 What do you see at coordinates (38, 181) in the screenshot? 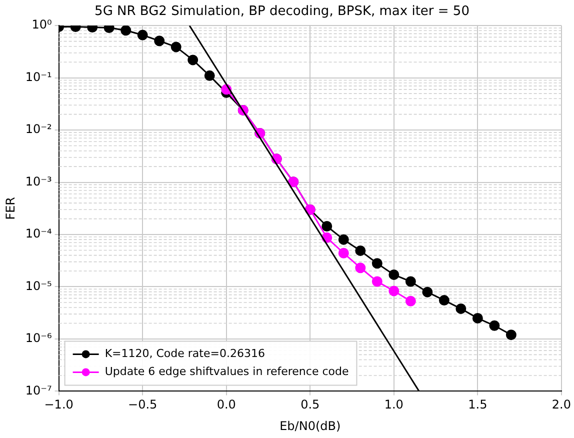
I see `y-tick-label: 10⁻³` at bounding box center [38, 181].